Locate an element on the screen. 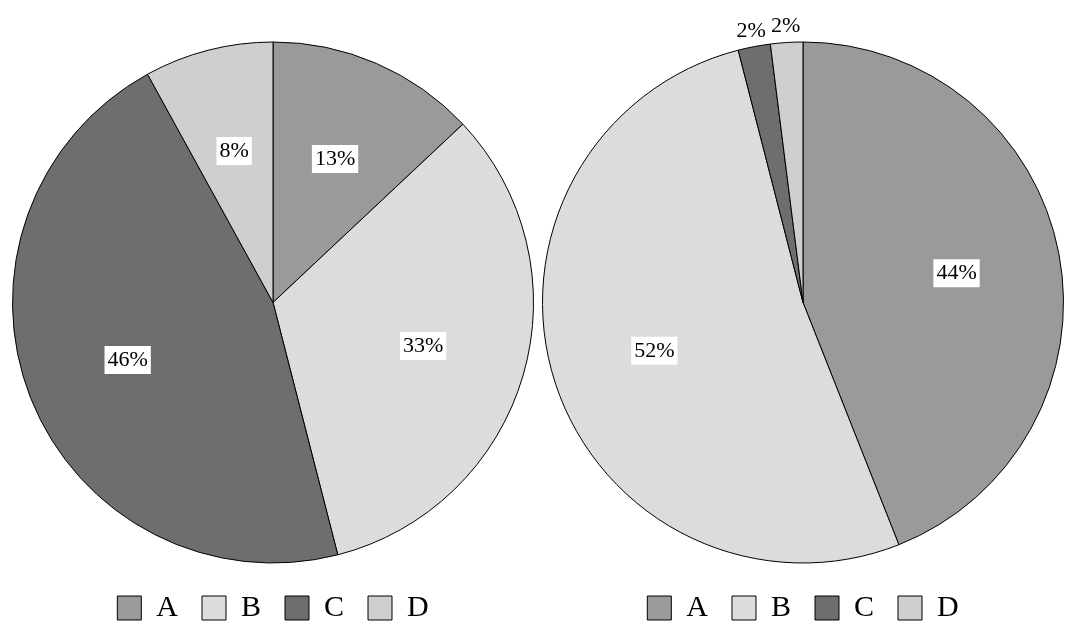  data-label: 52% is located at coordinates (654, 349).